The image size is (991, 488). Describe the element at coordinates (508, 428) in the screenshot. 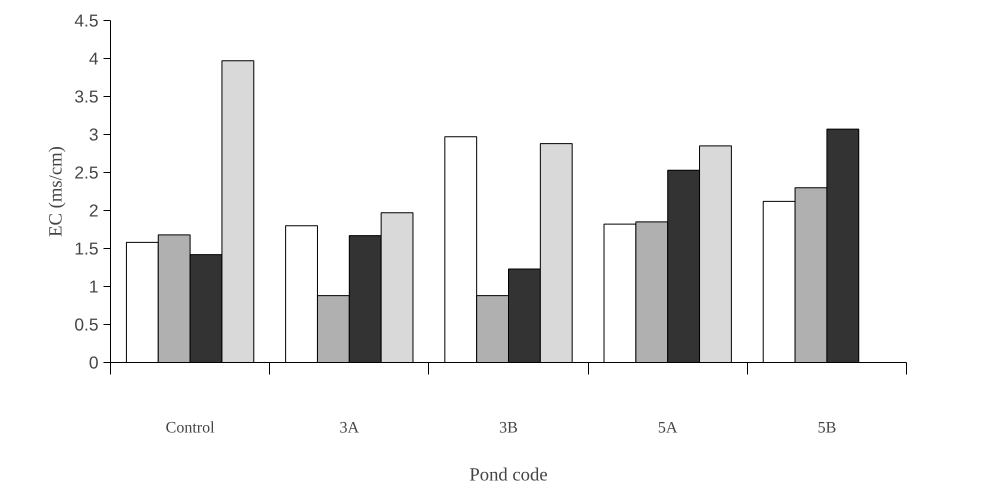

I see `x-tick-label: 3B` at that location.